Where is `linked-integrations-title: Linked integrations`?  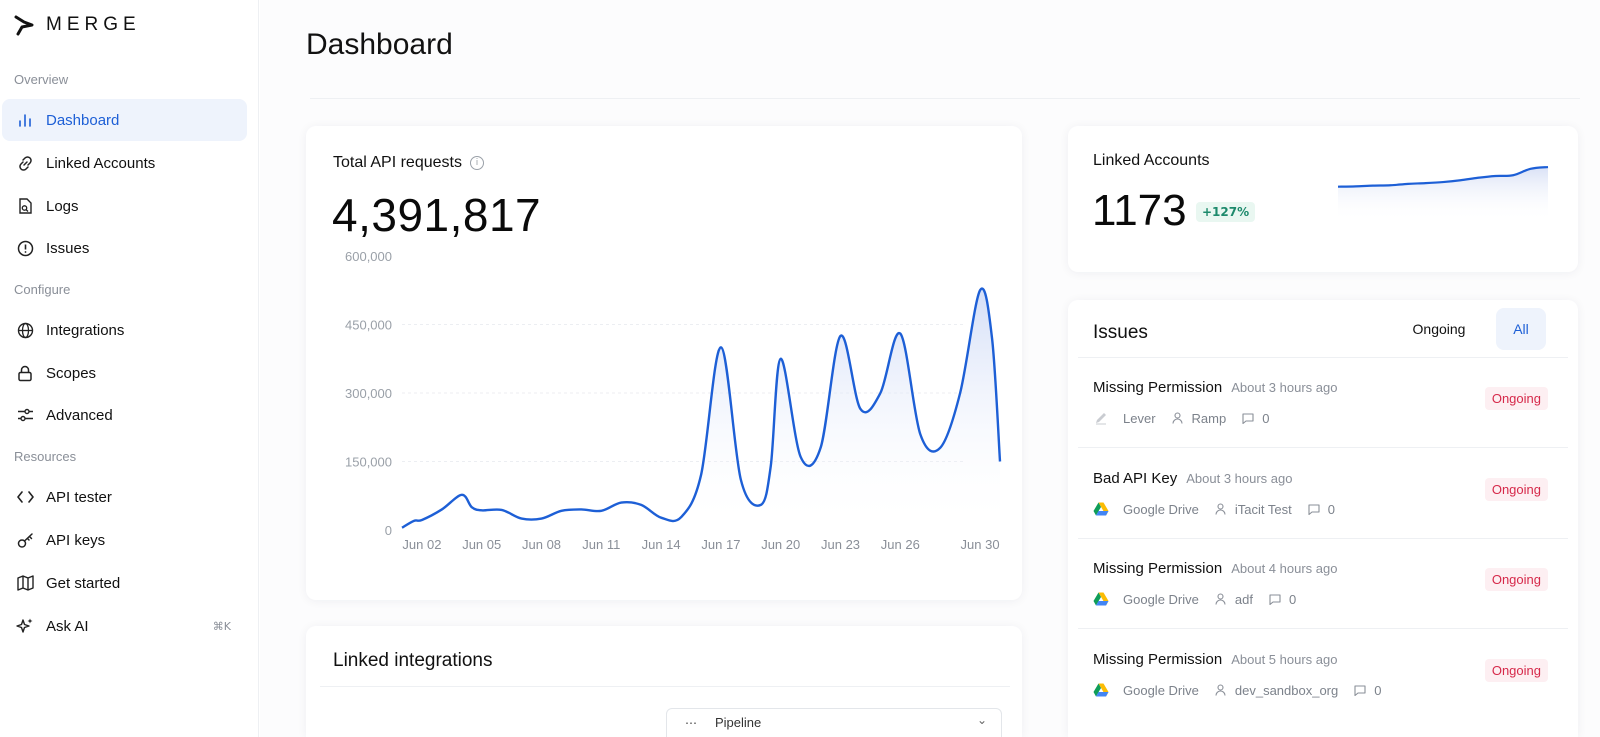
linked-integrations-title: Linked integrations is located at coordinates (413, 660).